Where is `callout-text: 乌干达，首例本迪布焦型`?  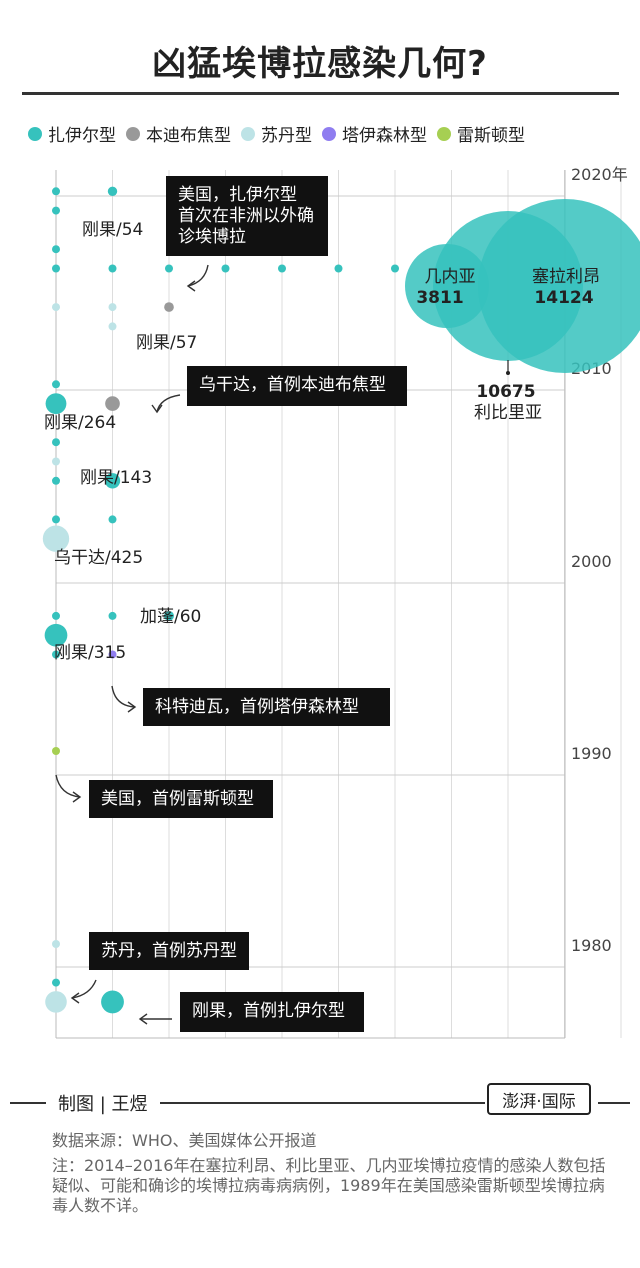
callout-text: 乌干达，首例本迪布焦型 is located at coordinates (292, 385).